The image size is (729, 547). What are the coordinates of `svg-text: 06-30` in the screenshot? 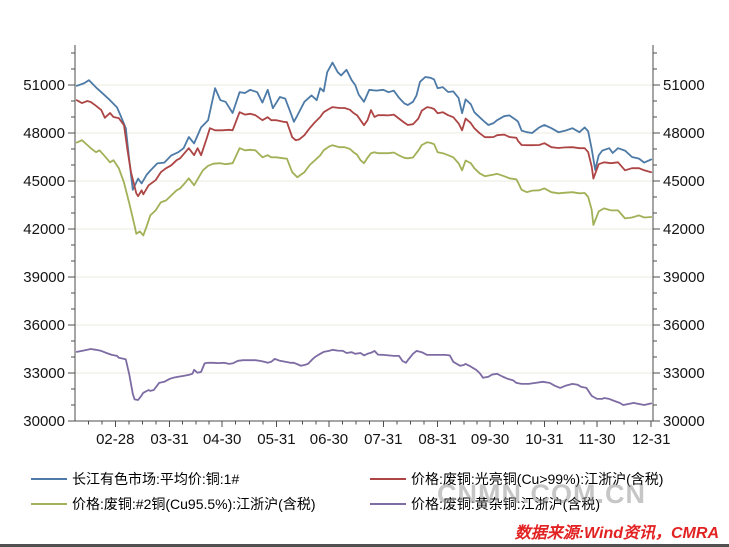 It's located at (329, 439).